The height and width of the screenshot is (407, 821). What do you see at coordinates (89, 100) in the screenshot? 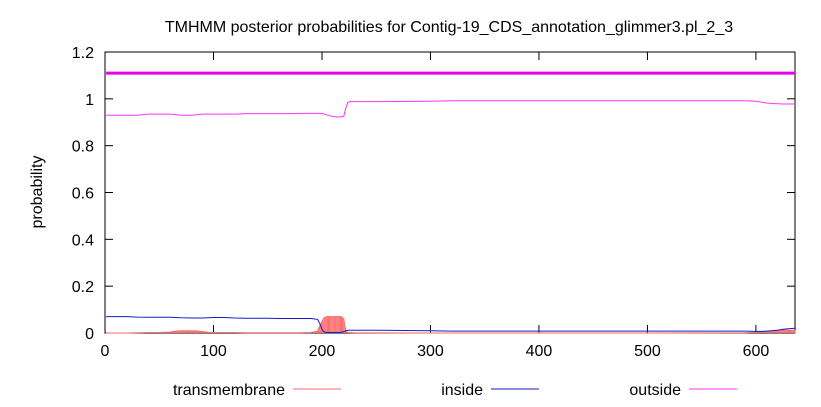
I see `y-tick-label: 1` at bounding box center [89, 100].